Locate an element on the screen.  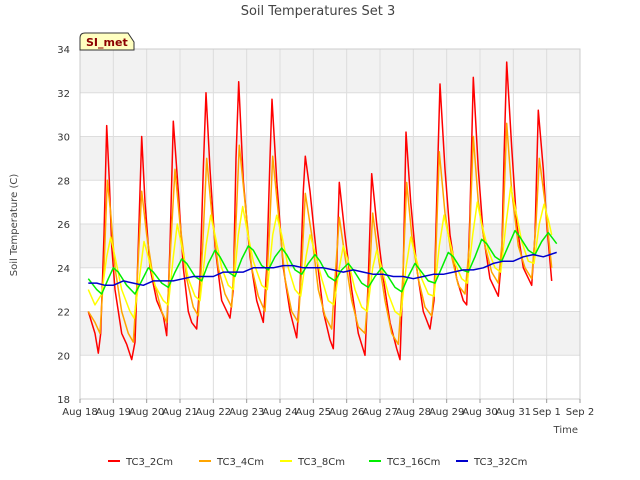
legend-label: TC3_4Cm is located at coordinates (240, 462).